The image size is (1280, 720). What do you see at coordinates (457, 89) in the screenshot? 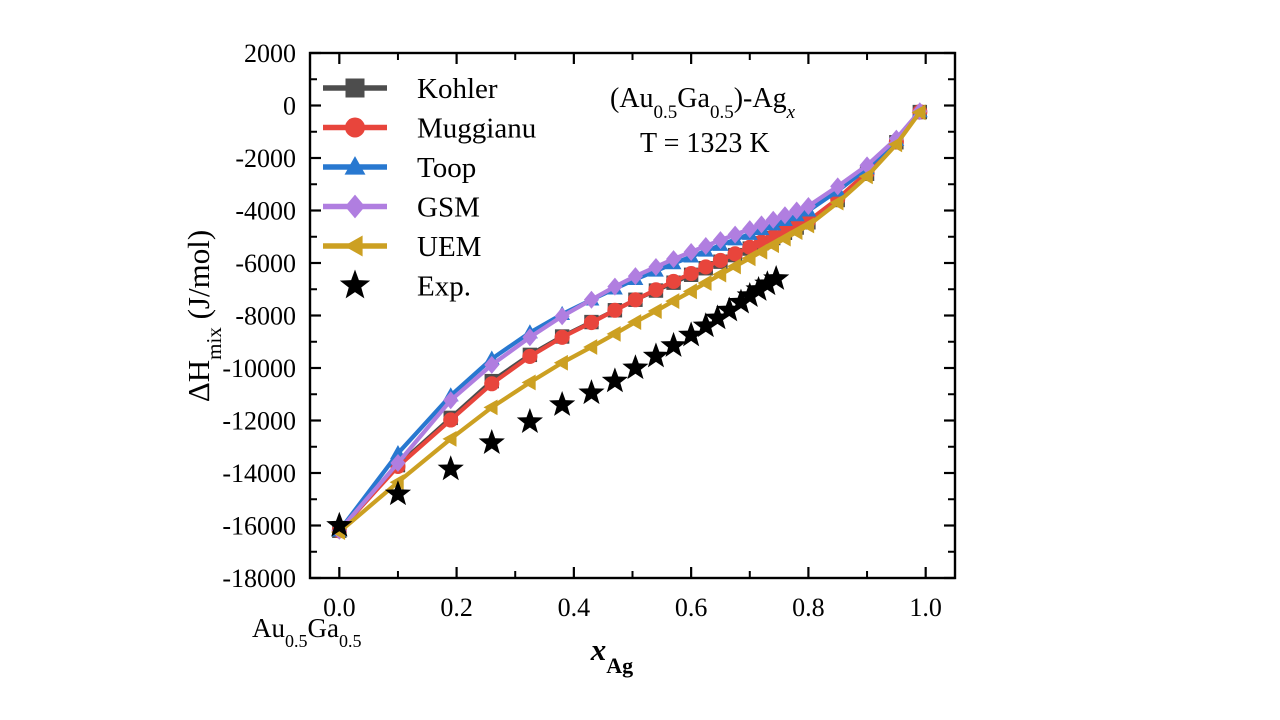
I see `legend-label: Kohler` at bounding box center [457, 89].